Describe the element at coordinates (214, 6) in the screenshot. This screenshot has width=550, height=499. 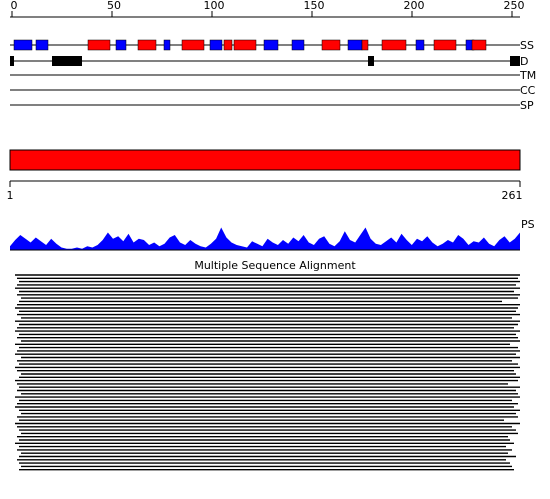
I see `tick-label: 100` at that location.